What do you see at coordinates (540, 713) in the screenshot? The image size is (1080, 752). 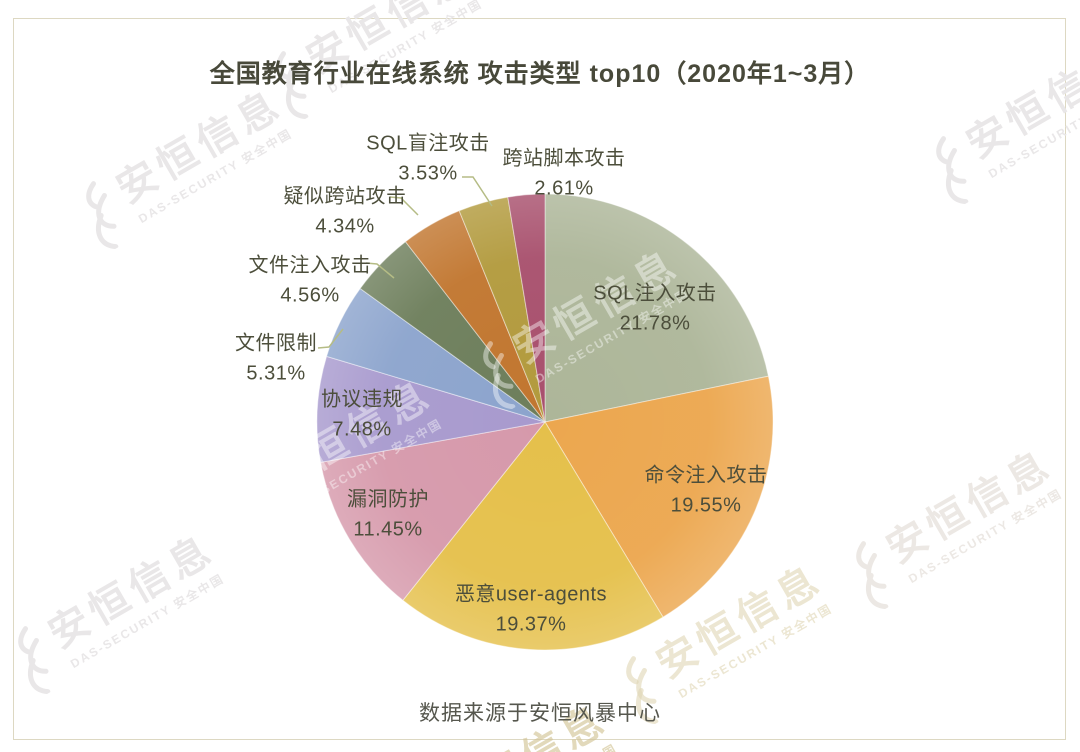 I see `data-source-note: 数据来源于安恒风暴中心` at bounding box center [540, 713].